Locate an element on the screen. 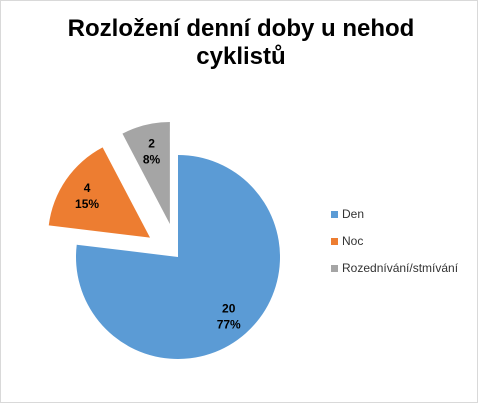 This screenshot has height=404, width=478. legend-item-rozednivani: Rozednívání/stmívání is located at coordinates (394, 268).